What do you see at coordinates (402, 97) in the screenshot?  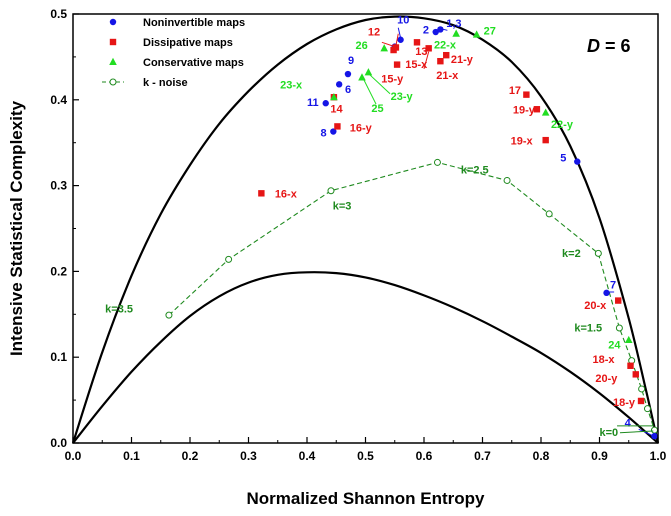 I see `point-label: 23-y` at bounding box center [402, 97].